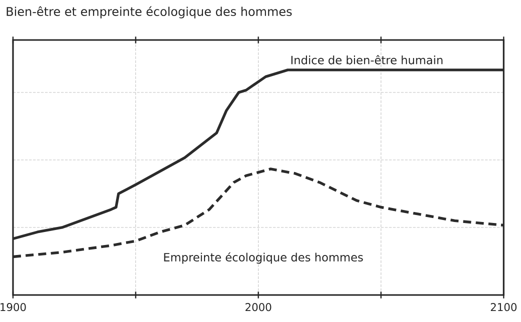  What do you see at coordinates (366, 59) in the screenshot?
I see `legend-label: Indice de bien-être humain` at bounding box center [366, 59].